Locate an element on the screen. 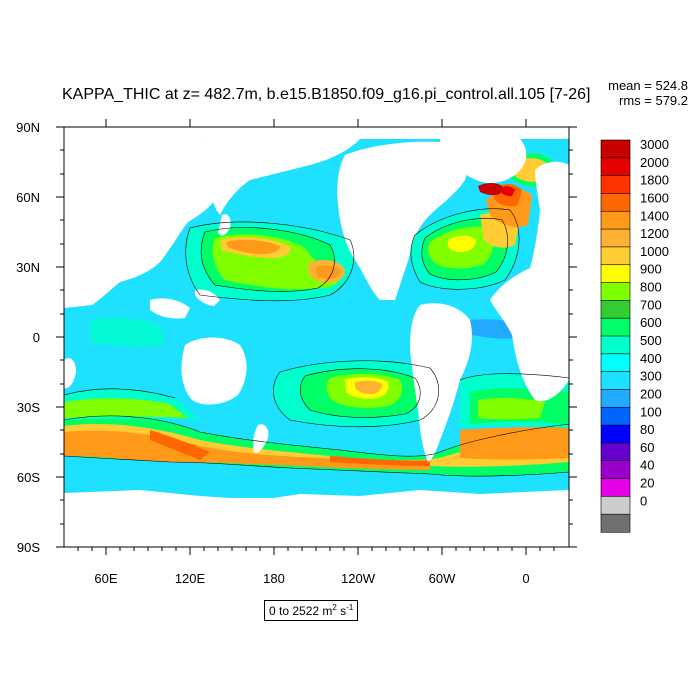  colorbar-label: 2000 is located at coordinates (654, 162).